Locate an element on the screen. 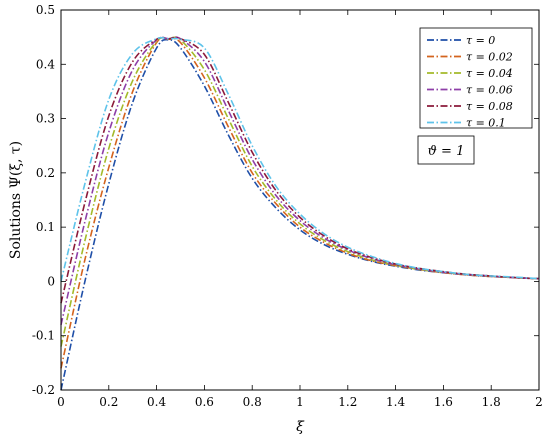 This screenshot has height=444, width=550. legend-label-1: τ = 0.02 is located at coordinates (489, 57).